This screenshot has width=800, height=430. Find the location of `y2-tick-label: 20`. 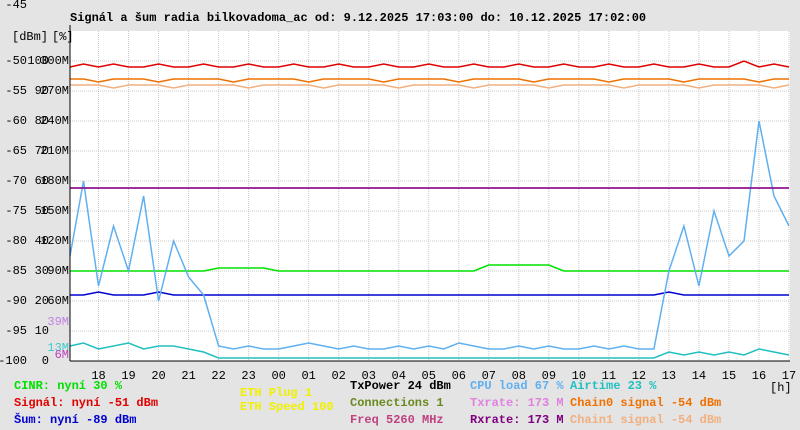

y2-tick-label: 20 is located at coordinates (42, 301).